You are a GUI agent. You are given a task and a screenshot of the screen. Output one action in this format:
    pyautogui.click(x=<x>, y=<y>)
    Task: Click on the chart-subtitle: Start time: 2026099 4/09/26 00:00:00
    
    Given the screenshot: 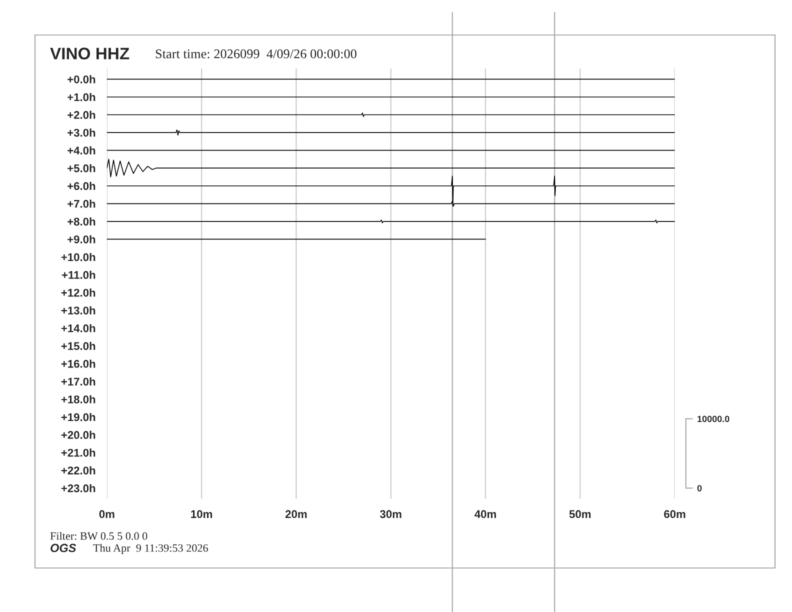 What is the action you would take?
    pyautogui.click(x=256, y=53)
    